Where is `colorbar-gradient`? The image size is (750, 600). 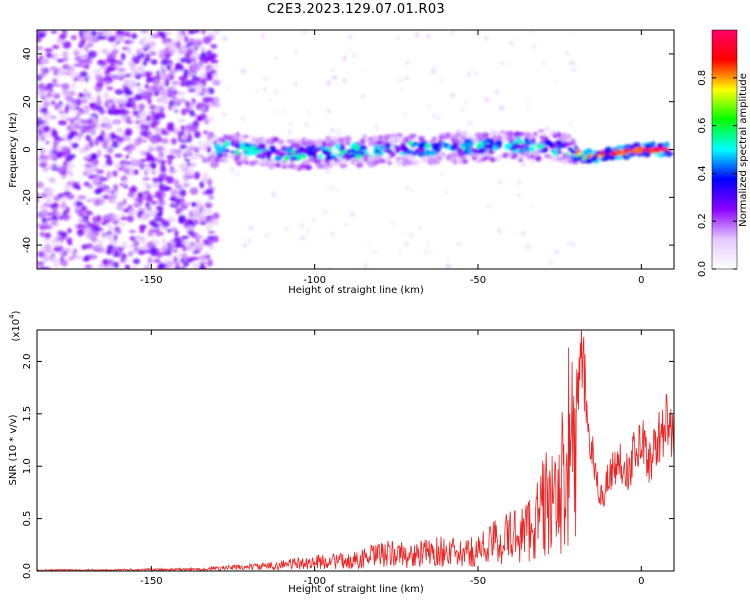 colorbar-gradient is located at coordinates (724, 149).